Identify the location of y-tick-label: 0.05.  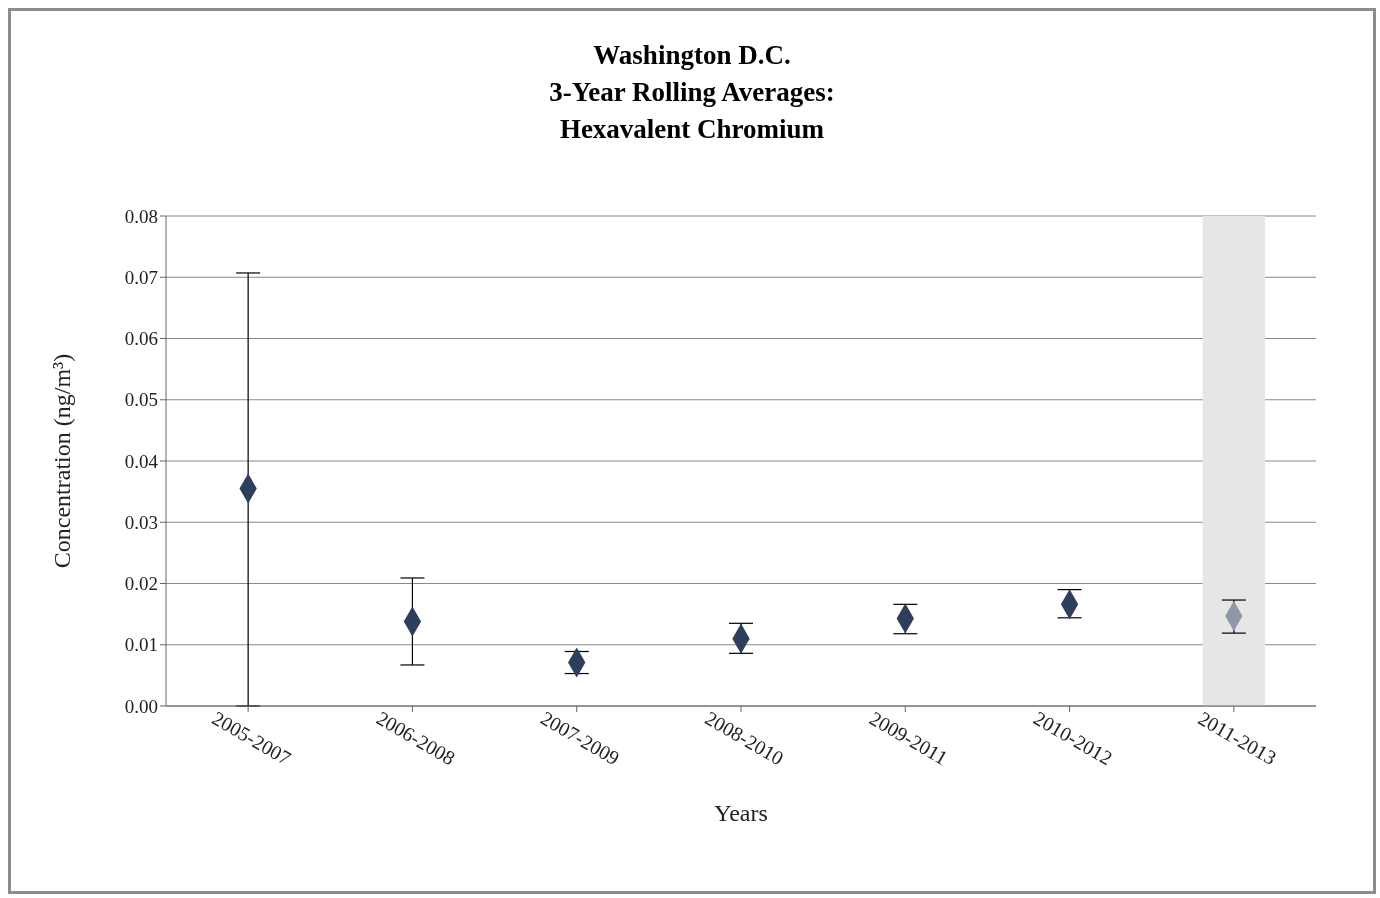
(141, 400).